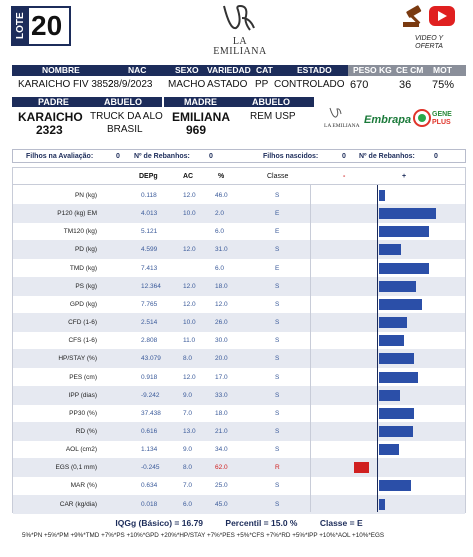  I want to click on th-pct: %, so click(221, 176).